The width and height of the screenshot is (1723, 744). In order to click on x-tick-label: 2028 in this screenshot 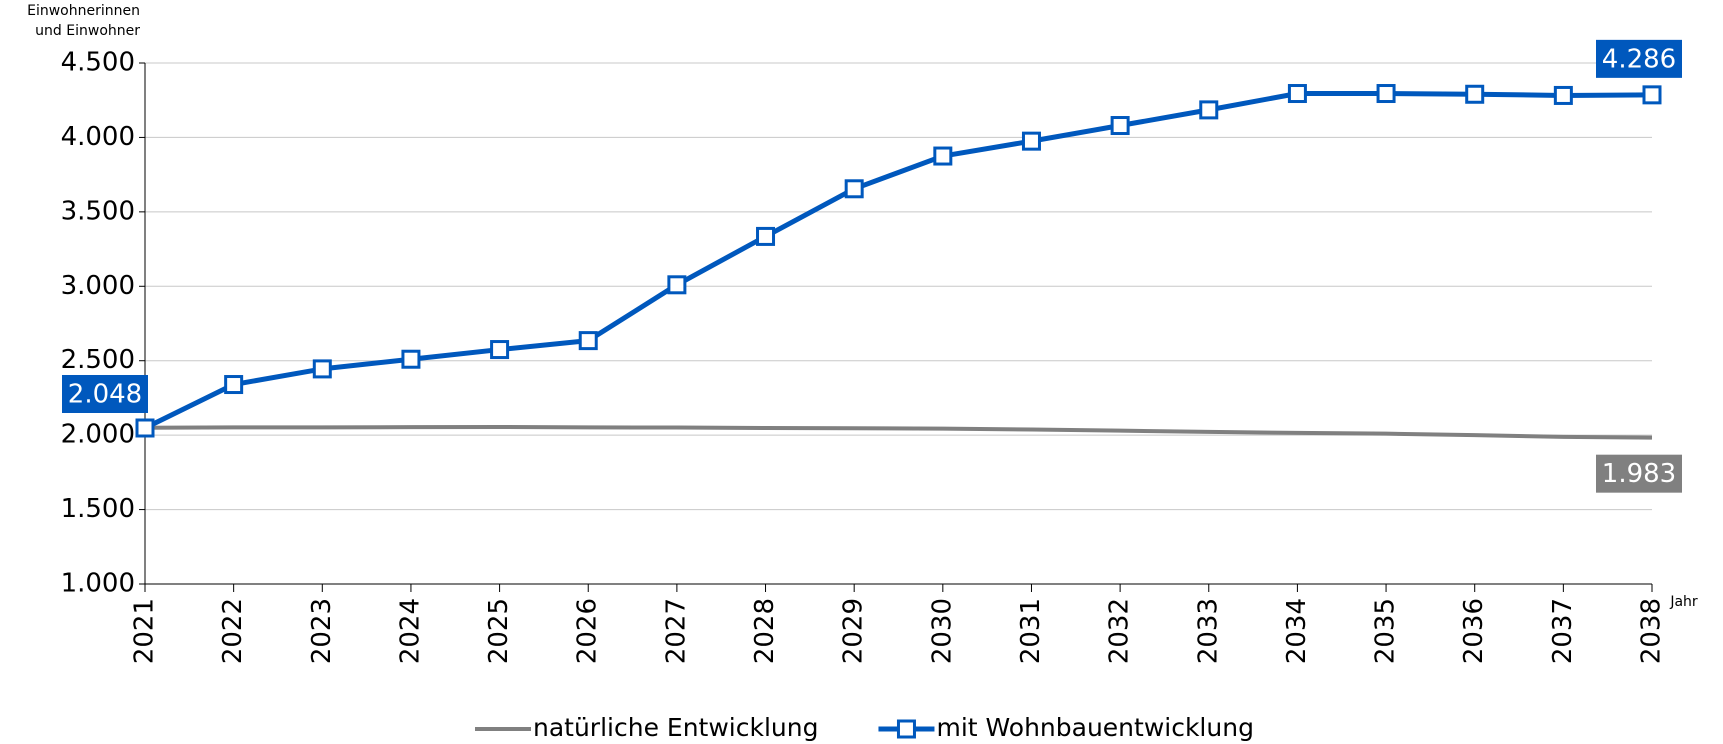, I will do `click(765, 631)`.